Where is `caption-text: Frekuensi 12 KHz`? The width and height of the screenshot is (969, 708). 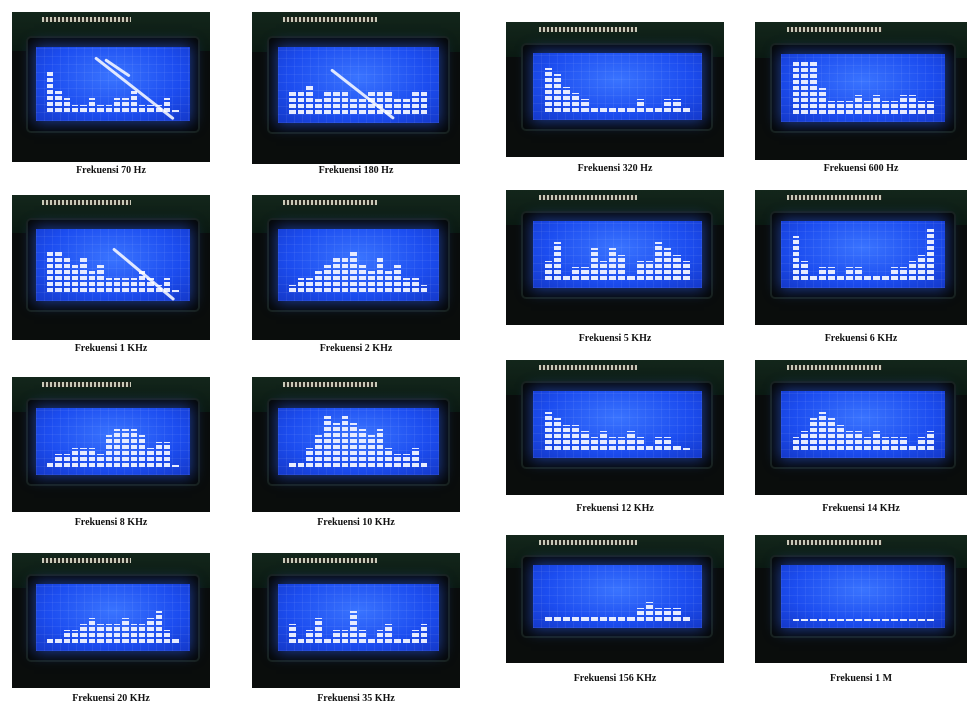
caption-text: Frekuensi 12 KHz is located at coordinates (615, 508).